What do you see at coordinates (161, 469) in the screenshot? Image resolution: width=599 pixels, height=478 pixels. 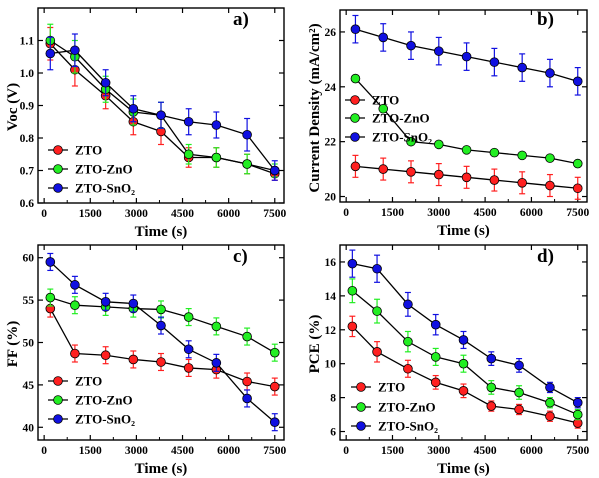 I see `x-axis-label: Time (s)` at bounding box center [161, 469].